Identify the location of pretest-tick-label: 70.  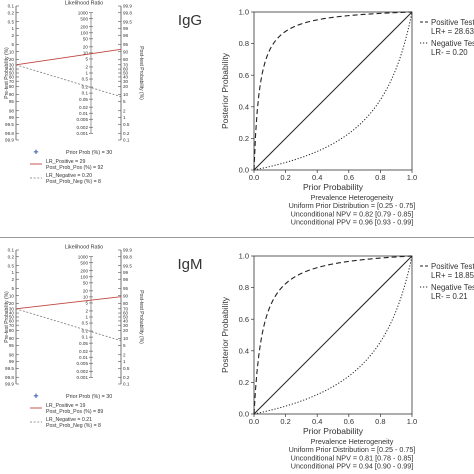
(12, 81).